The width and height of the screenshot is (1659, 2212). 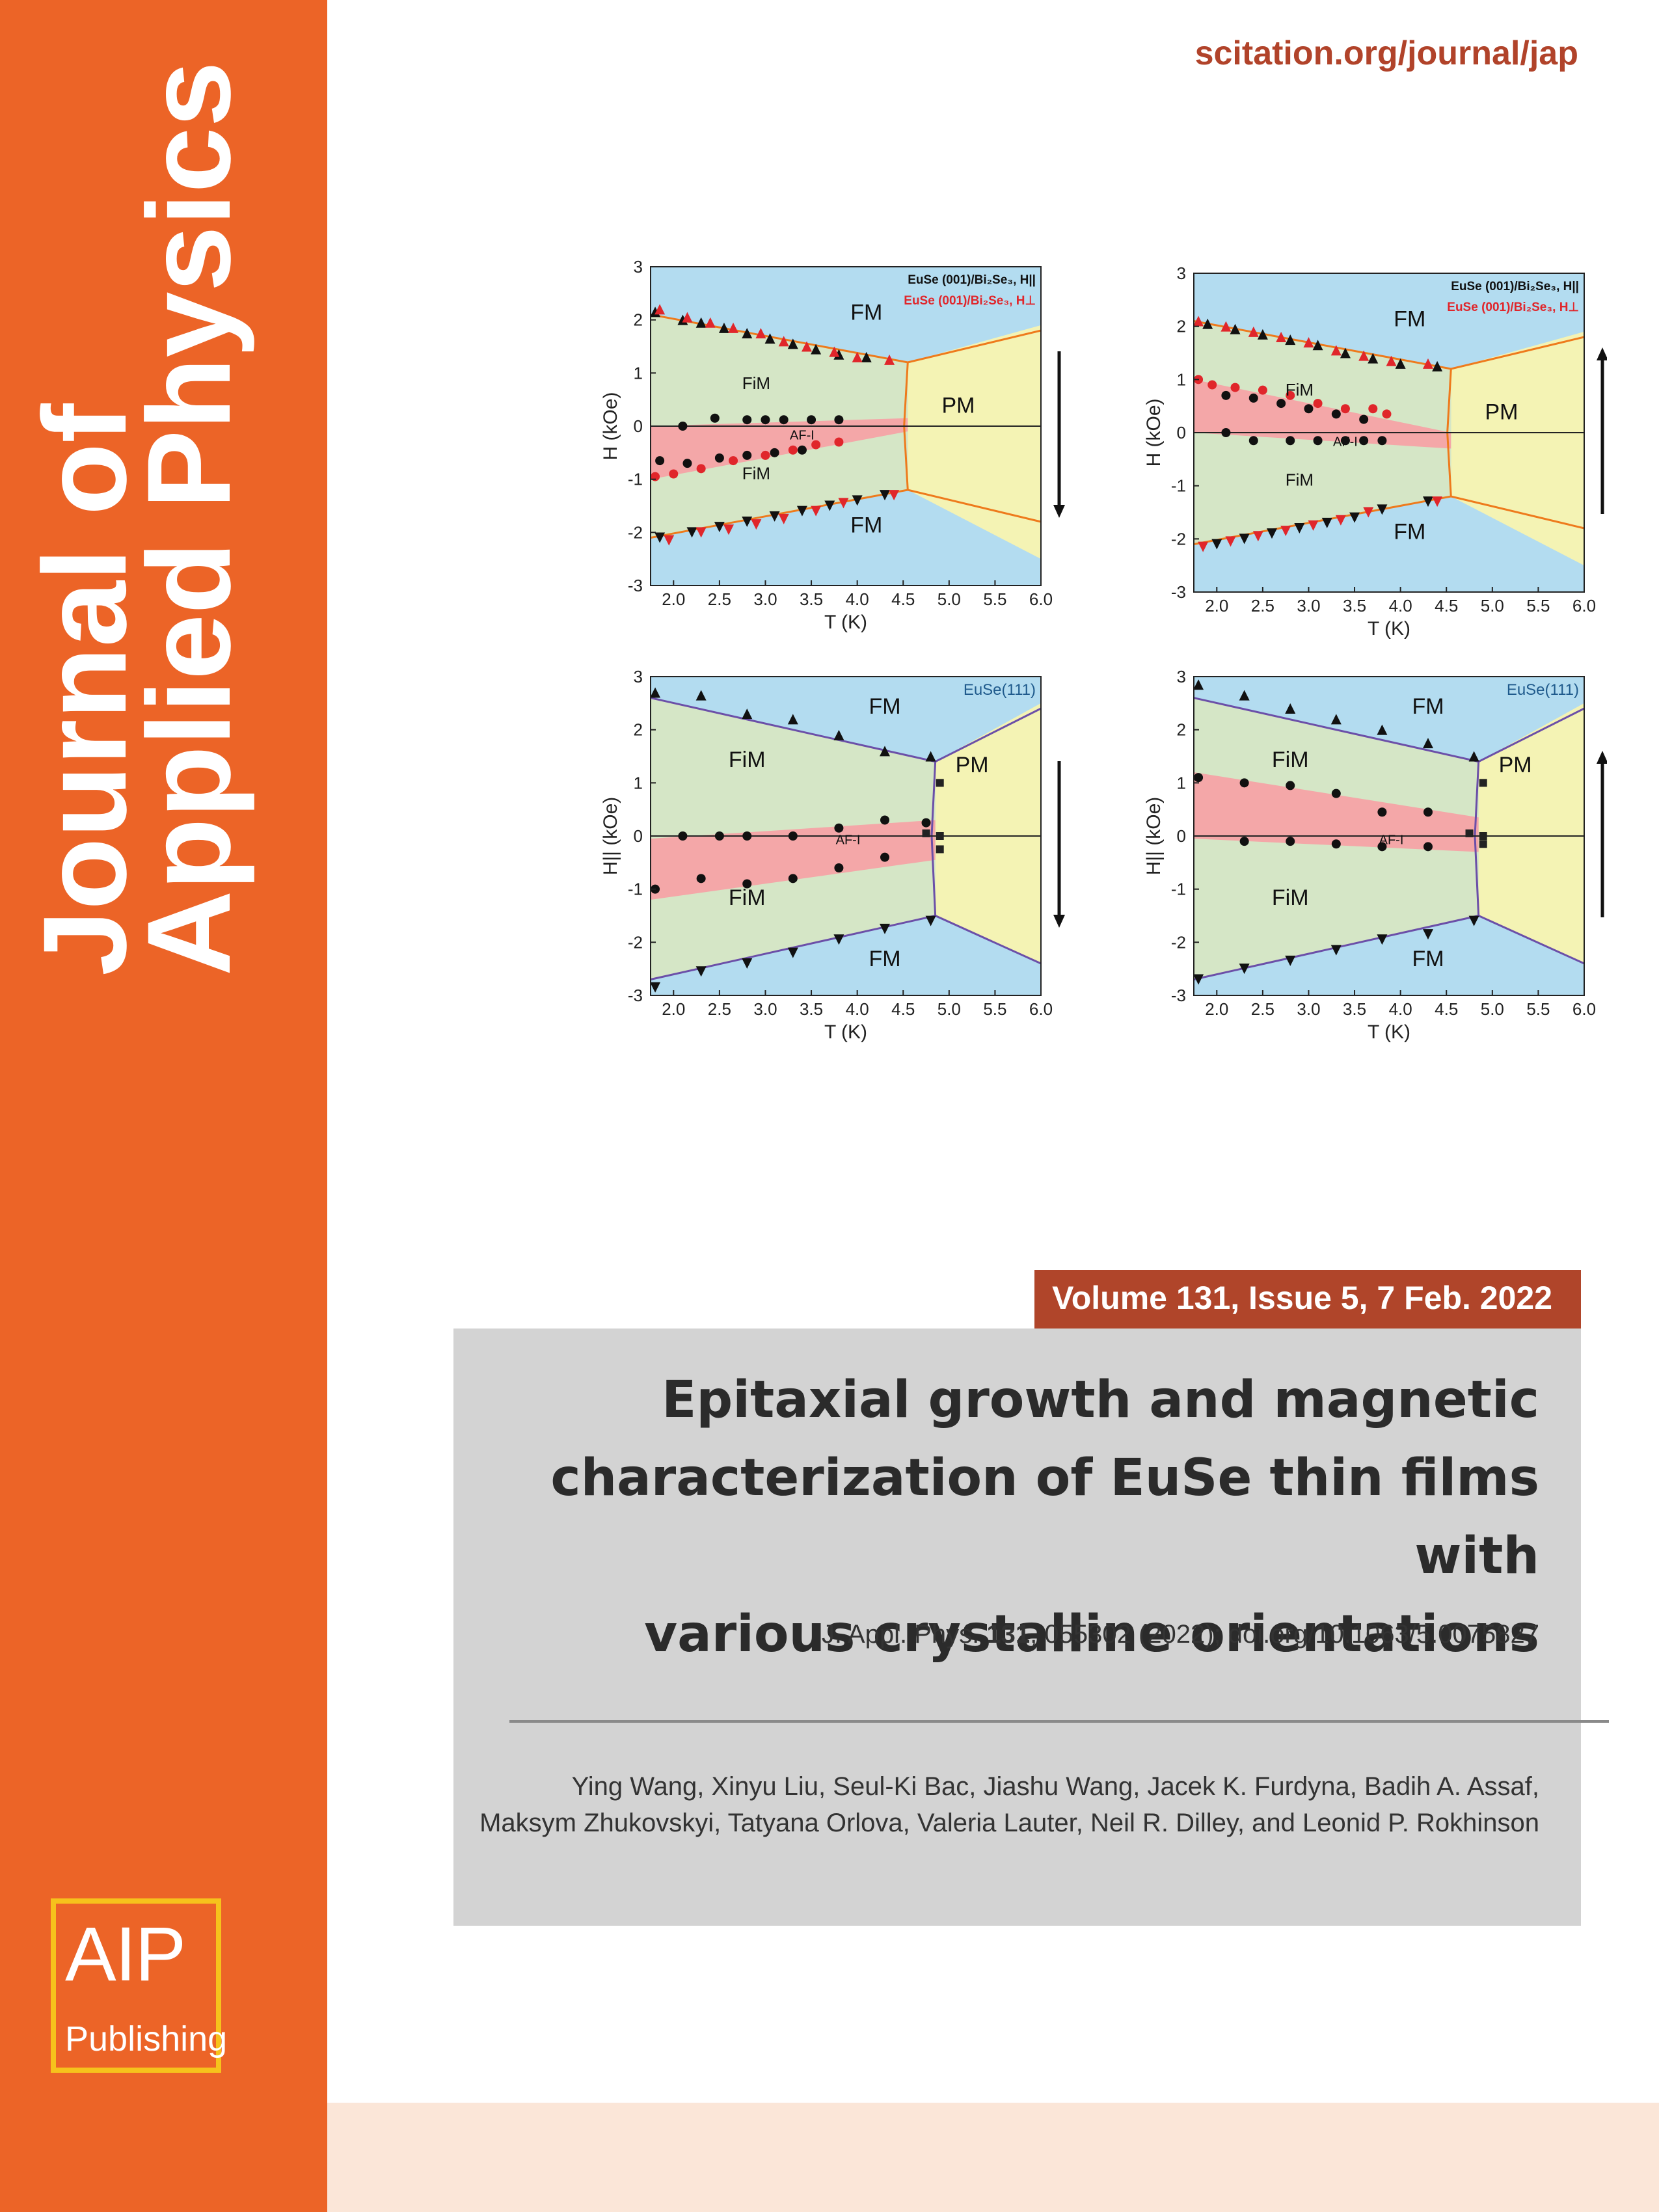 I want to click on x-tick-label: 4.5, so click(x=903, y=599).